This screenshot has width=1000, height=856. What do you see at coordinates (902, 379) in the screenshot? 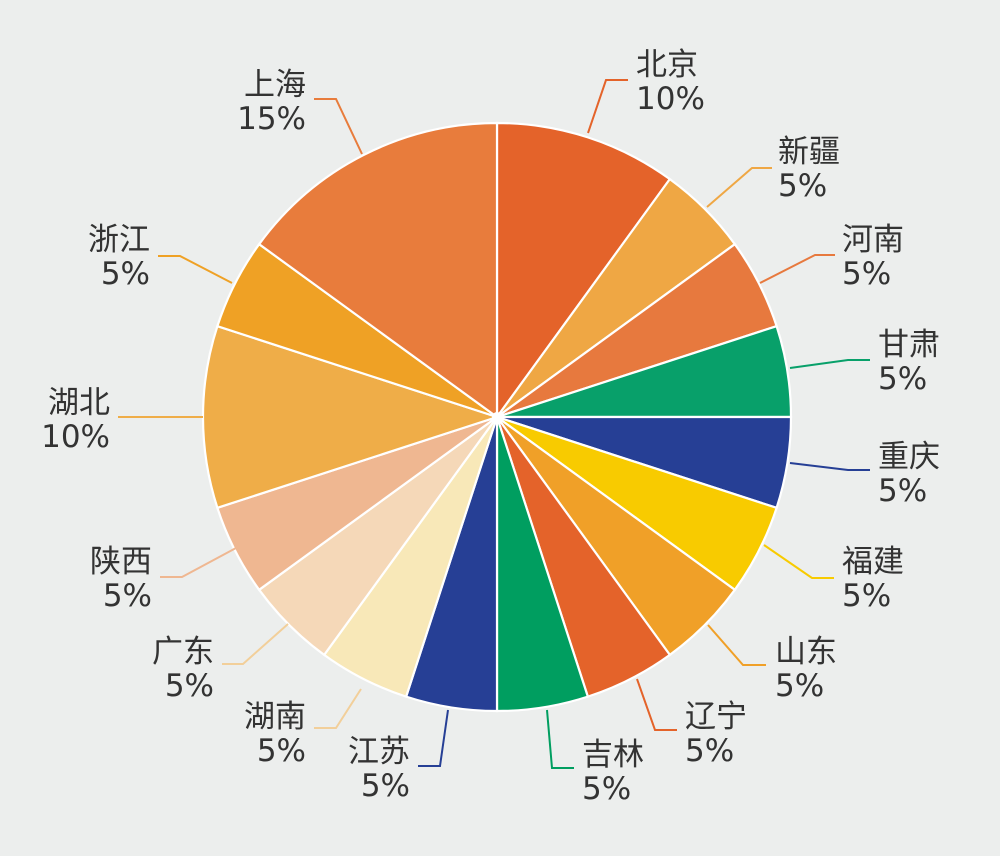
I see `slice-label-value-3: 5%` at bounding box center [902, 379].